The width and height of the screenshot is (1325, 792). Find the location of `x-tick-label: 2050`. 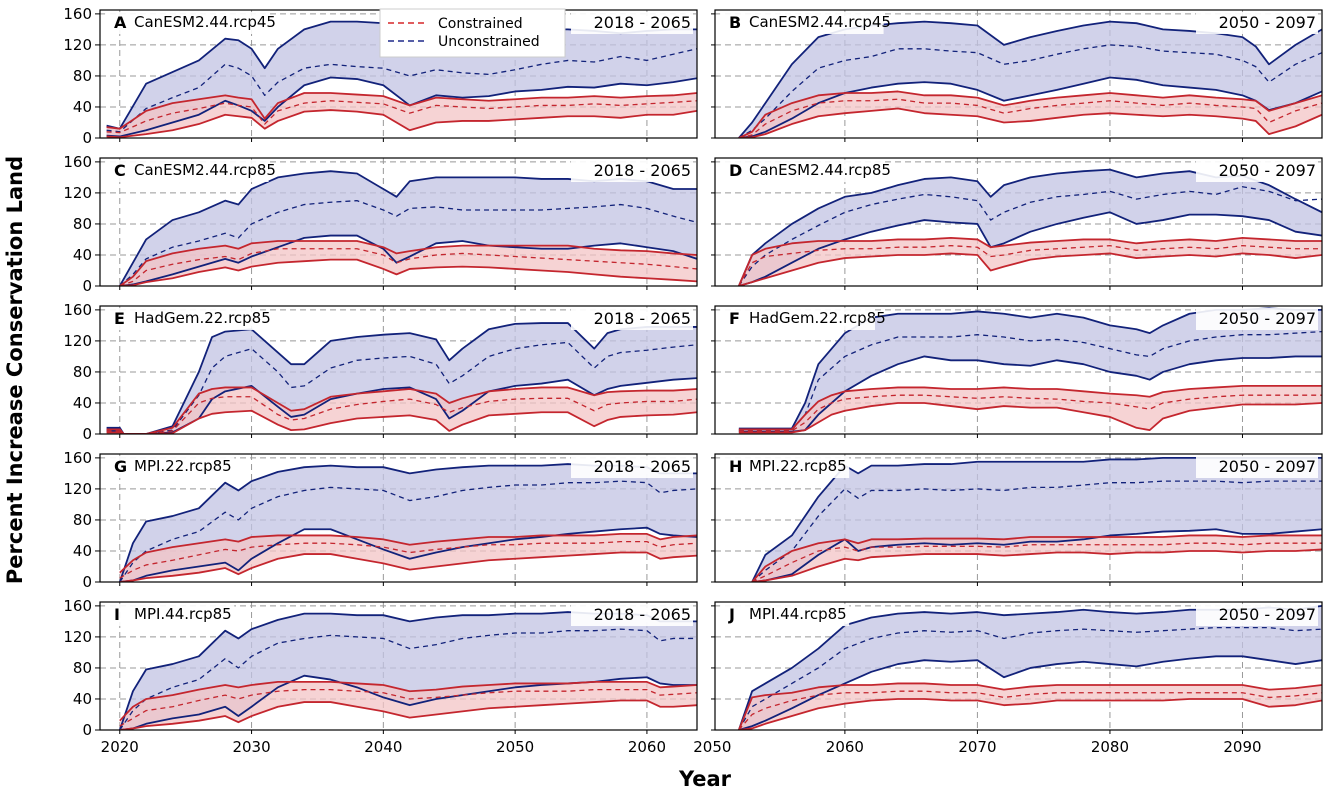

x-tick-label: 2050 is located at coordinates (712, 747).